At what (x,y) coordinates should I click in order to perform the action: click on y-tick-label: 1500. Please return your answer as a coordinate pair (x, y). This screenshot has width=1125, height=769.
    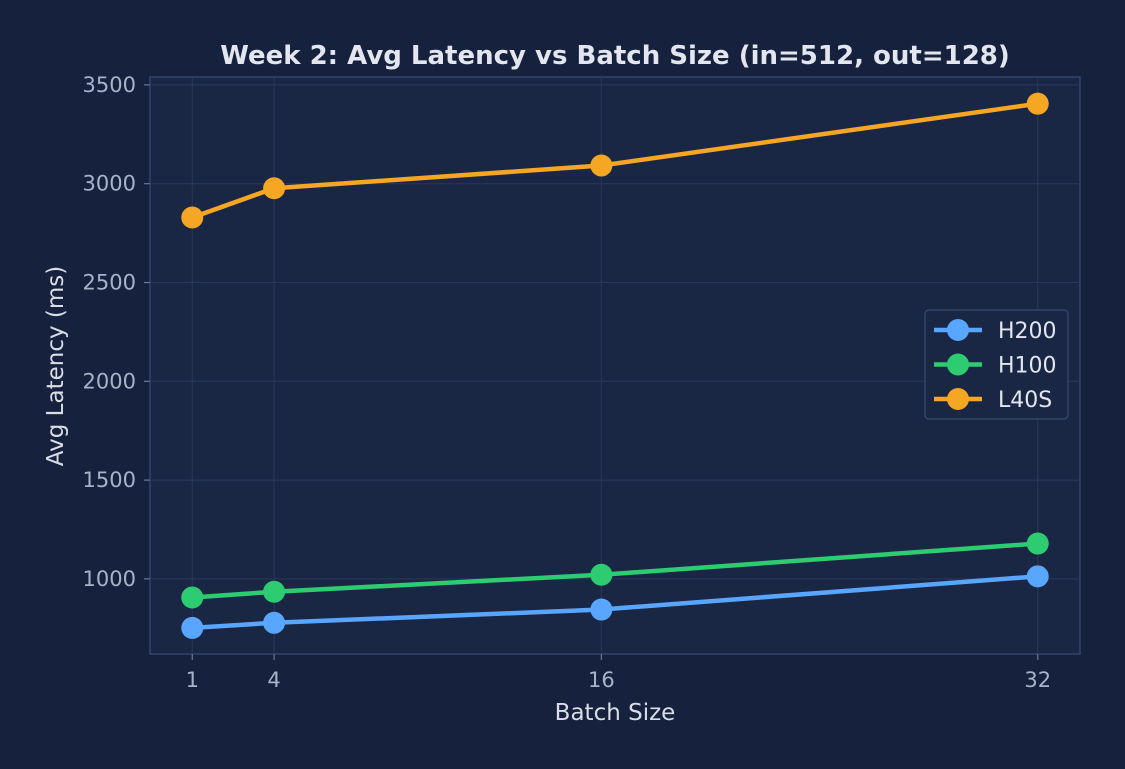
    Looking at the image, I should click on (109, 480).